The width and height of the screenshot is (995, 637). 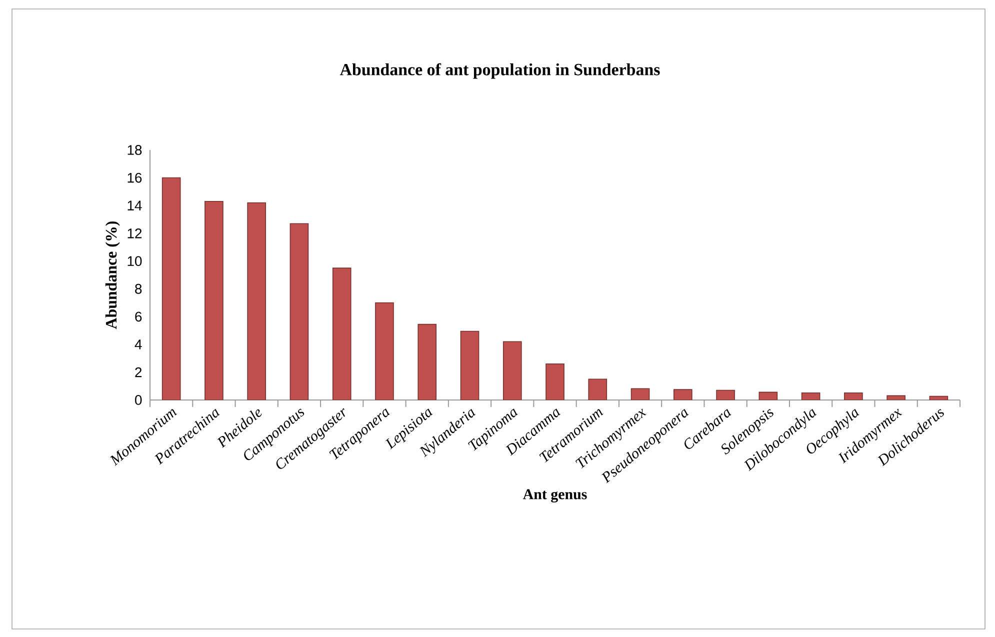 What do you see at coordinates (138, 400) in the screenshot?
I see `y-tick-label: 0` at bounding box center [138, 400].